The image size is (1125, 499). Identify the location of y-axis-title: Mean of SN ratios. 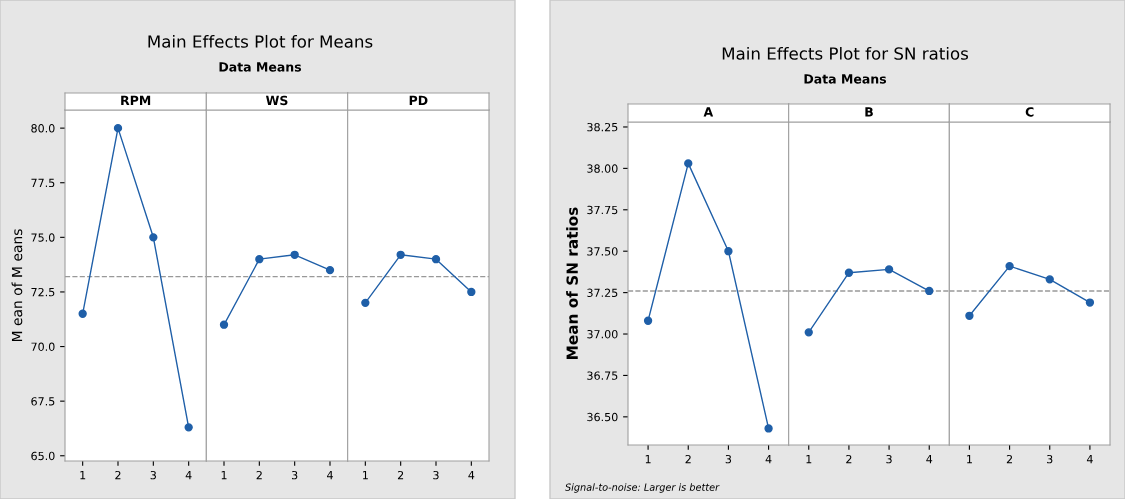
(572, 283).